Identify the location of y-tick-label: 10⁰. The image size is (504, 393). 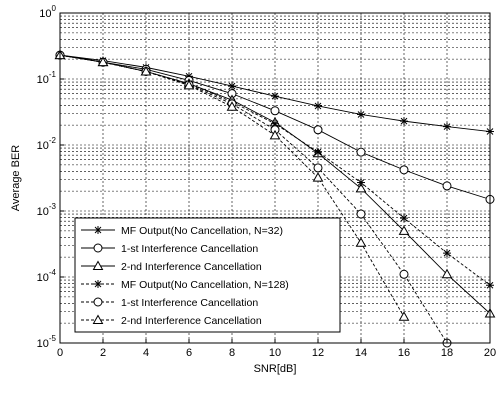
(47, 12).